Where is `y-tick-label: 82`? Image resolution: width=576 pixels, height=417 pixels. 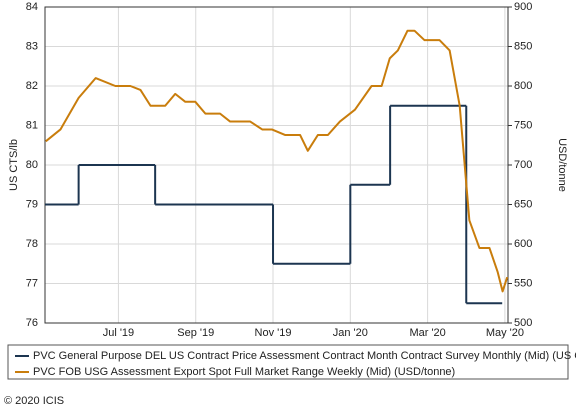 y-tick-label: 82 is located at coordinates (32, 86).